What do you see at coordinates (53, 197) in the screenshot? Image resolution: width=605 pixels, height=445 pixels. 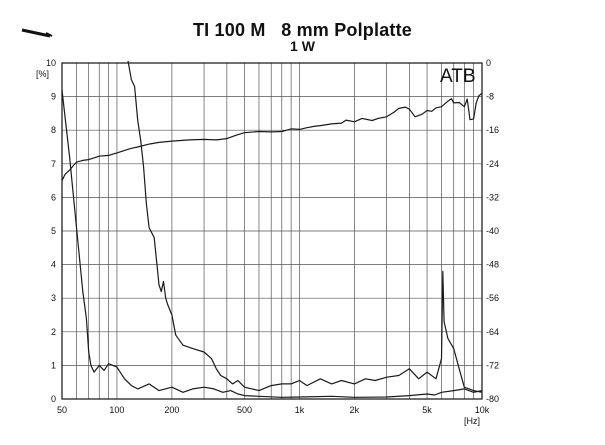 I see `y-left-tick-label: 6` at bounding box center [53, 197].